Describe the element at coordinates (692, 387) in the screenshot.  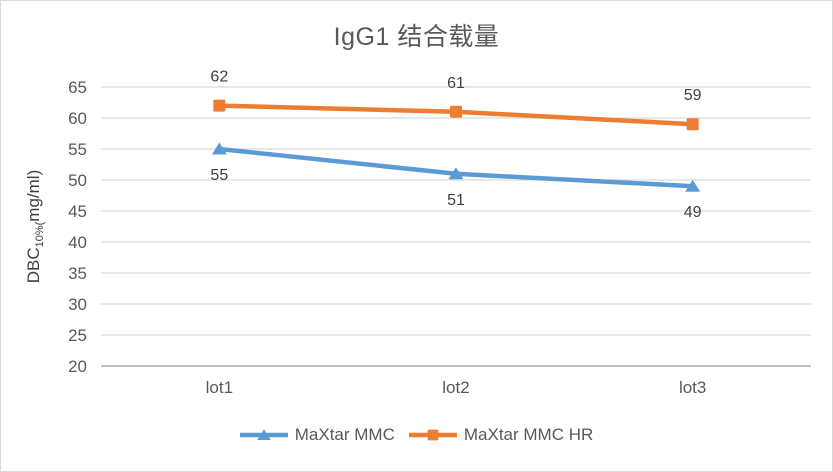
I see `x-category-label: lot3` at that location.